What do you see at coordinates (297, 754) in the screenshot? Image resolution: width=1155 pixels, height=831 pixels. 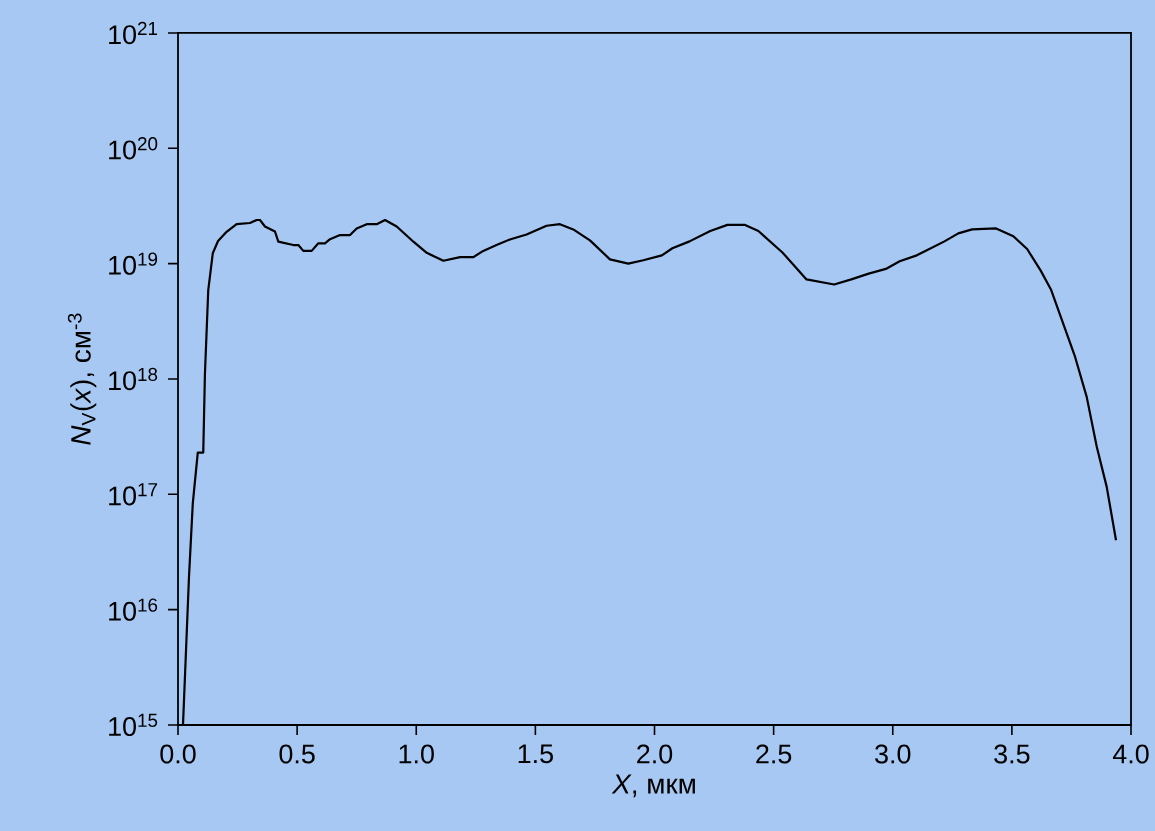 I see `x-tick-label: 0.5` at bounding box center [297, 754].